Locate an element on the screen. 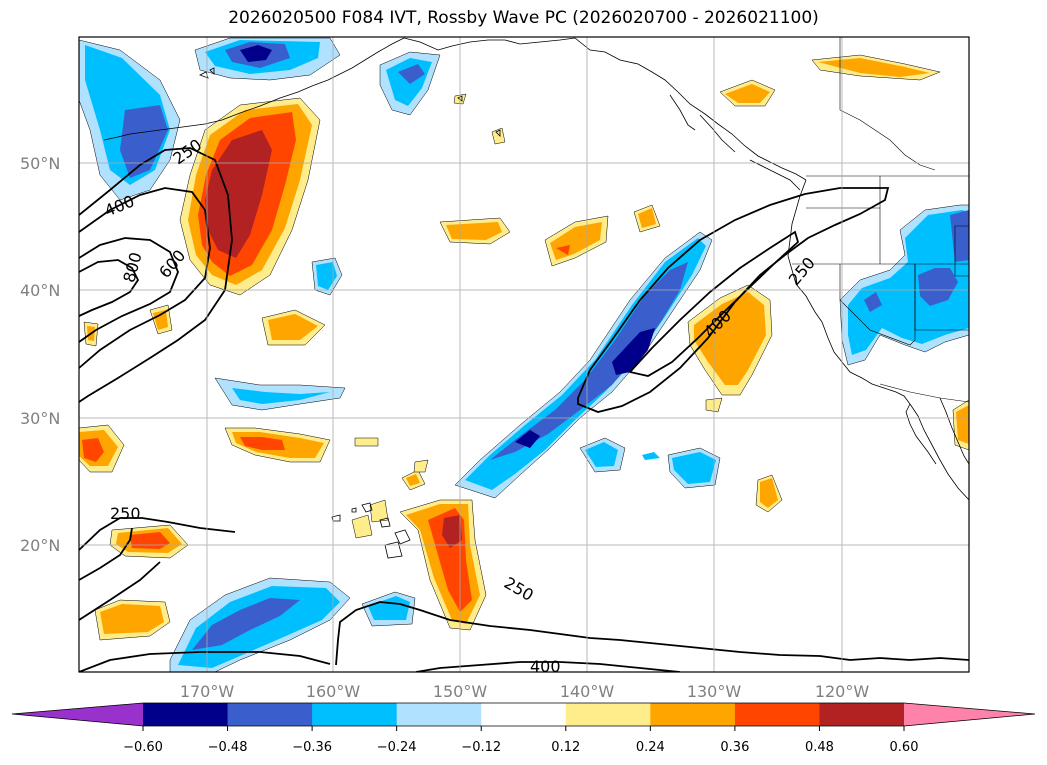 This screenshot has width=1047, height=765. lon-label-150w: 150°W is located at coordinates (460, 691).